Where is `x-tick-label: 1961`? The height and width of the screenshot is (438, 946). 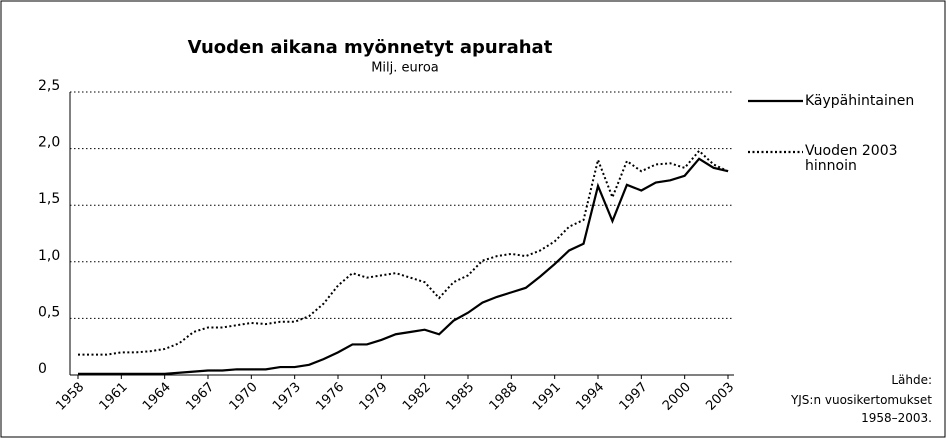
x-tick-label: 1961 is located at coordinates (114, 397).